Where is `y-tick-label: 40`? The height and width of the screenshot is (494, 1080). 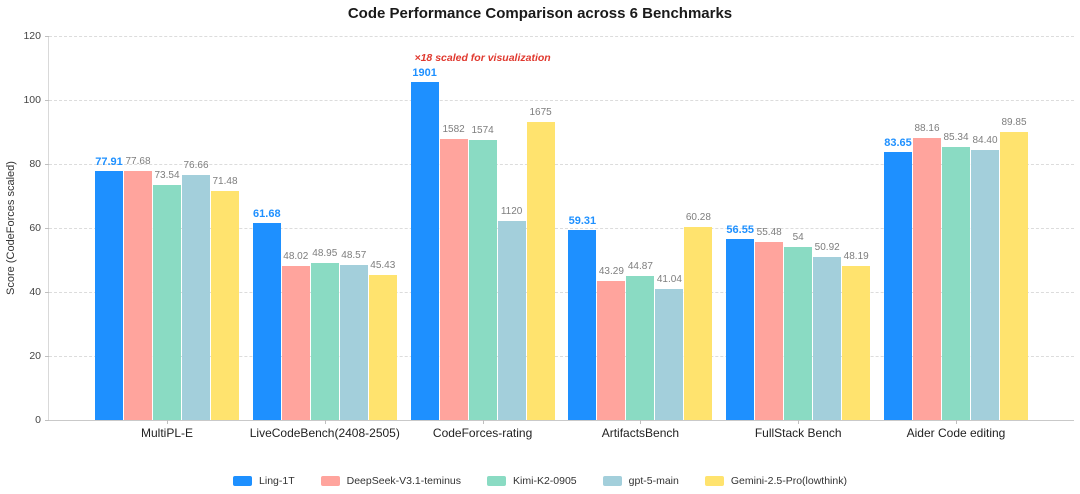 y-tick-label: 40 is located at coordinates (35, 292).